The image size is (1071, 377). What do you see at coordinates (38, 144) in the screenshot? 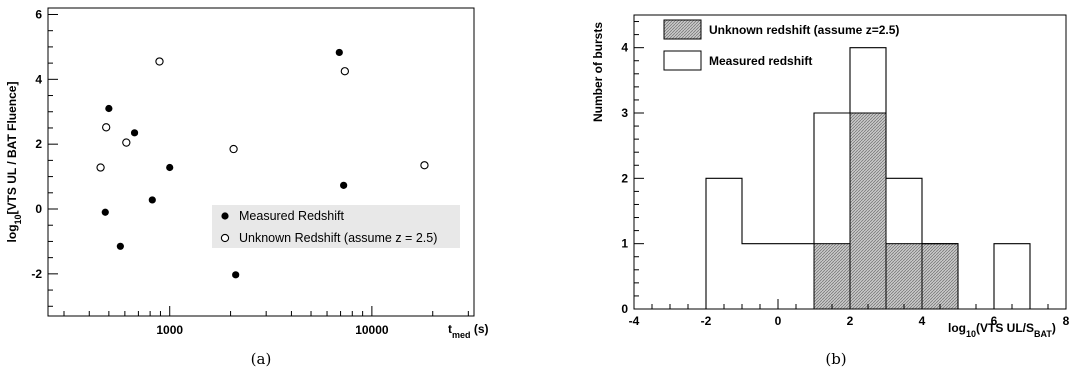
I see `y-tick-label-a: 2` at bounding box center [38, 144].